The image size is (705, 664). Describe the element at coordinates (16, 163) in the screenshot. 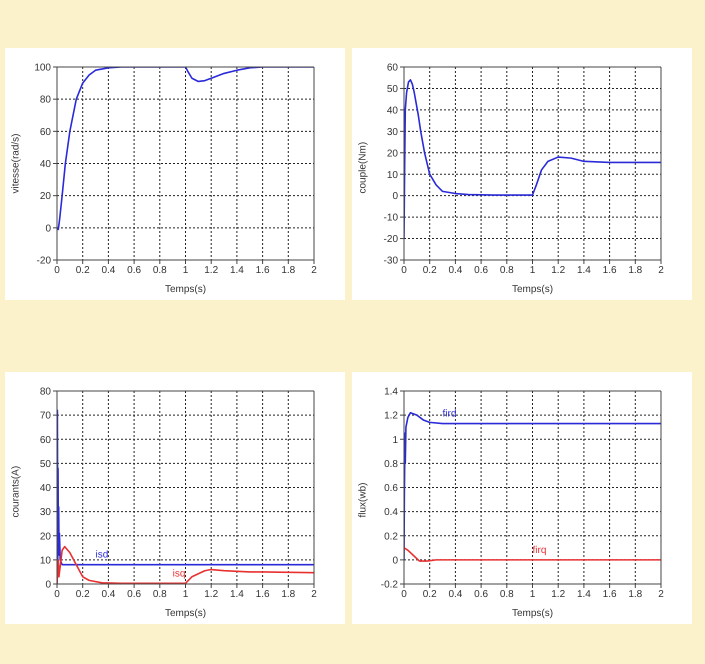

I see `y-axis-title: vitesse(rad/s)` at that location.